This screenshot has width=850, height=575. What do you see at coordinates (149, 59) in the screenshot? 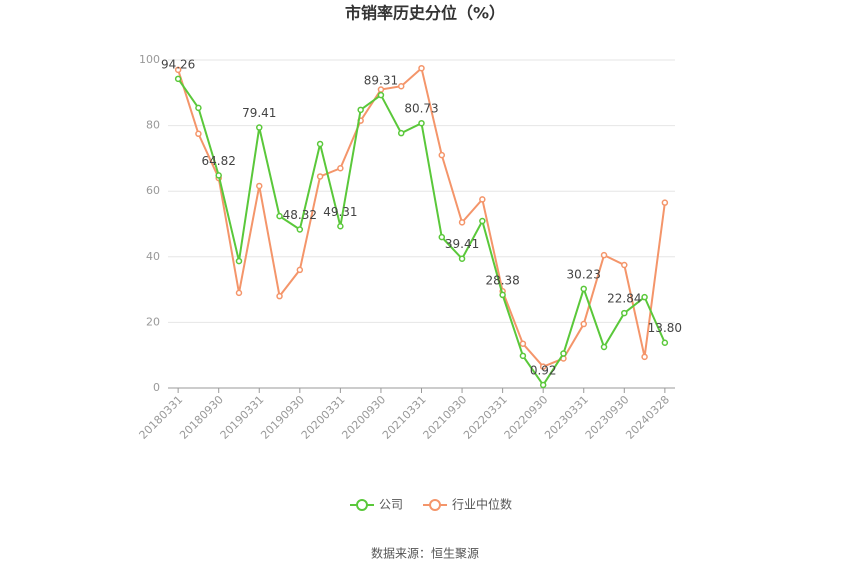
I see `y-tick-label: 100` at bounding box center [149, 59].